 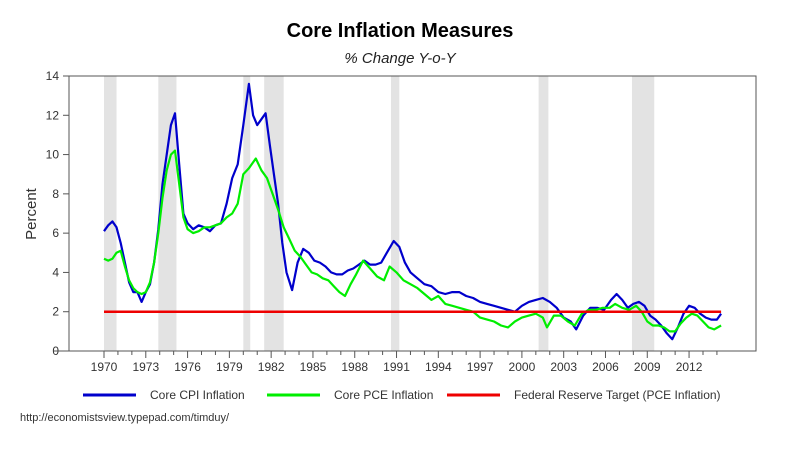 What do you see at coordinates (31, 213) in the screenshot?
I see `y-axis-label: Percent` at bounding box center [31, 213].